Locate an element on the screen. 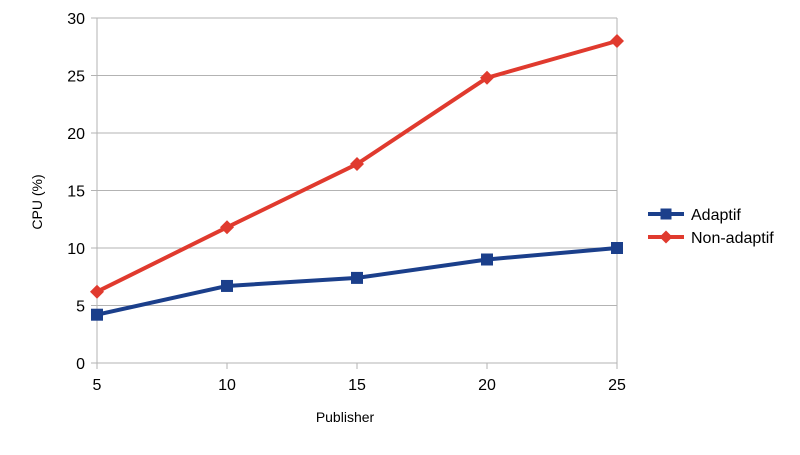  y-axis-ticks: 0 5 10 15 20 25 30 is located at coordinates (82, 192).